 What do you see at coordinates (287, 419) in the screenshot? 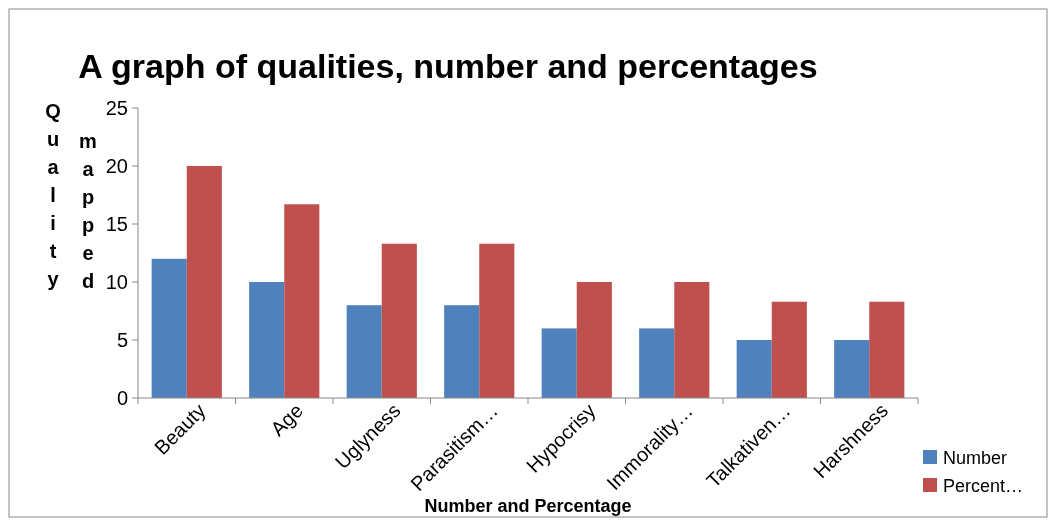
I see `x-tick-label: Age` at bounding box center [287, 419].